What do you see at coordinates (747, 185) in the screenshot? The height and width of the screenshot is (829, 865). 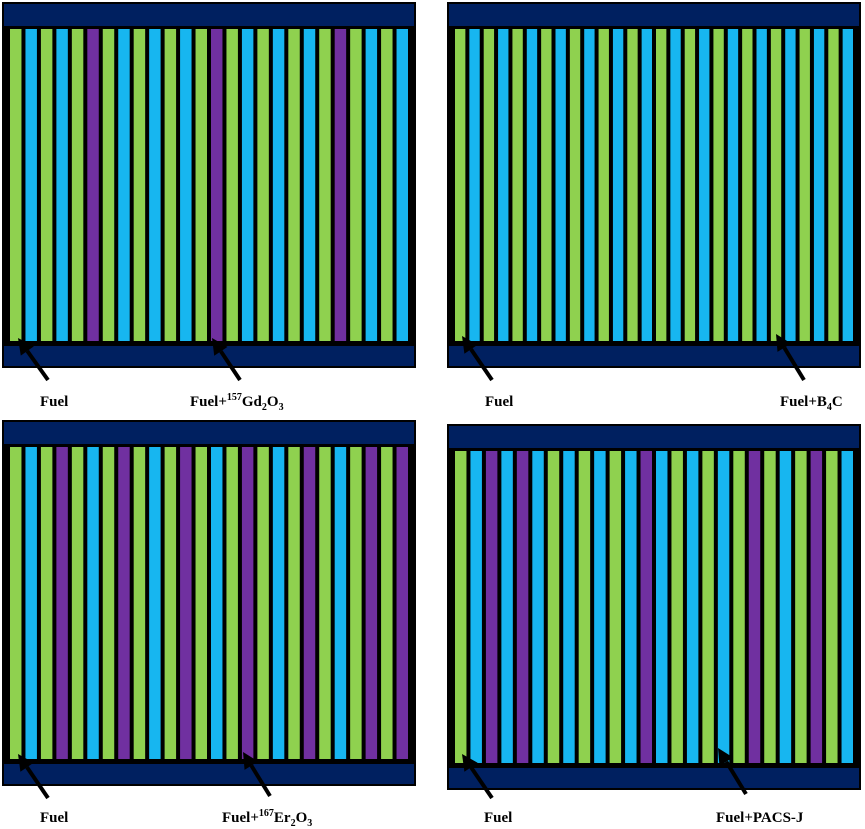 I see `panel-2-rod-21-fuel` at bounding box center [747, 185].